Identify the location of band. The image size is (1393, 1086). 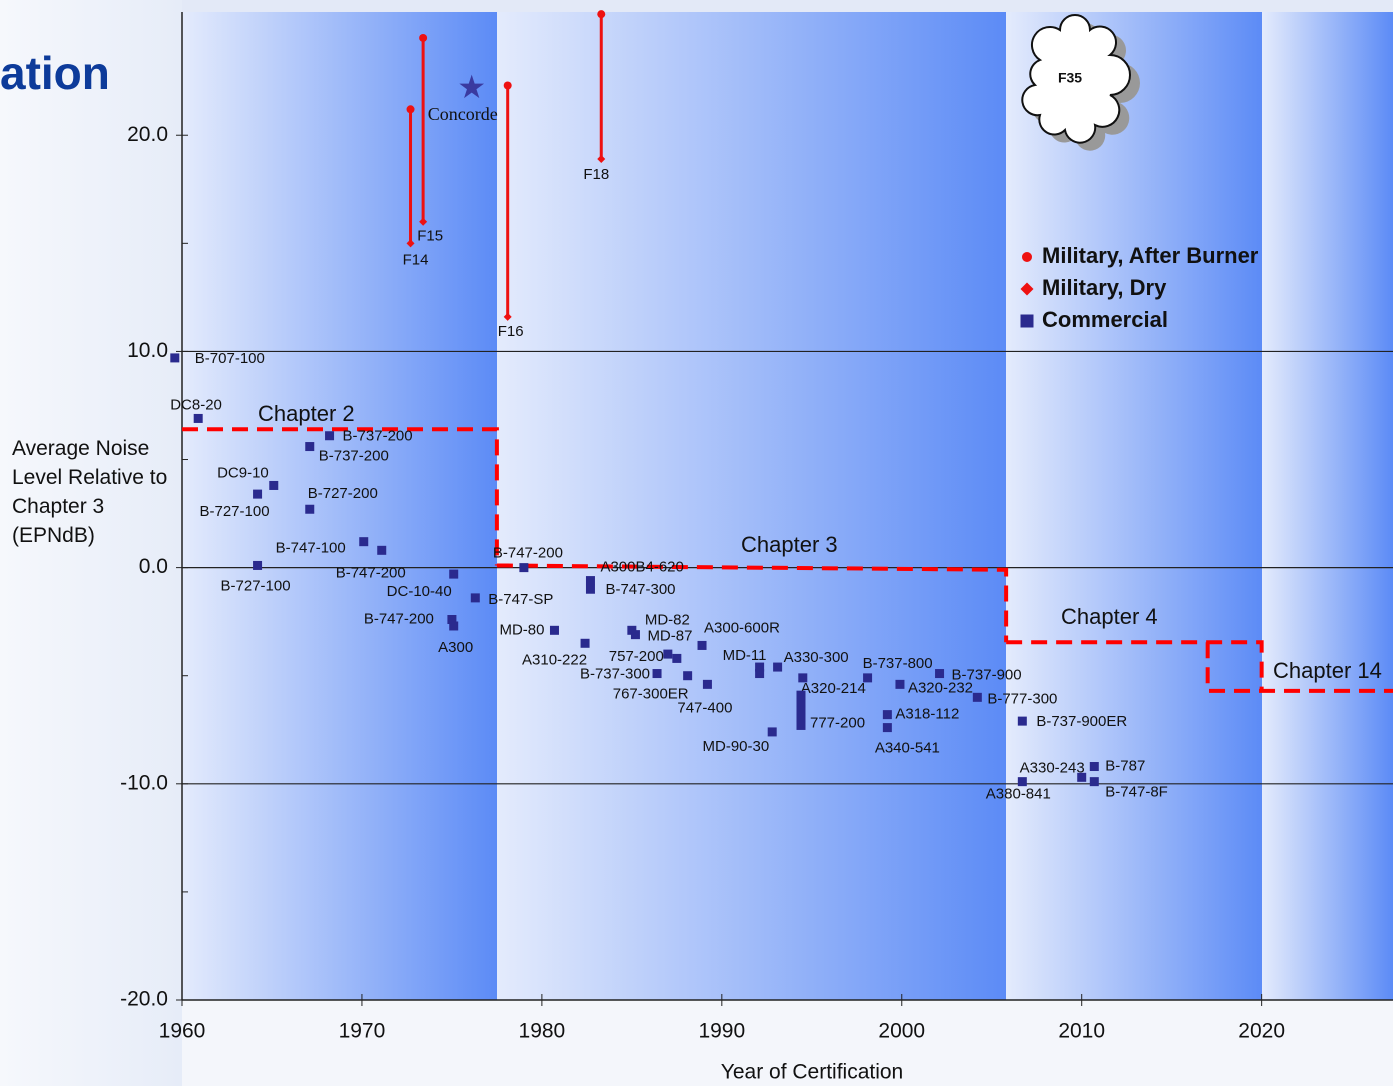
(1327, 506).